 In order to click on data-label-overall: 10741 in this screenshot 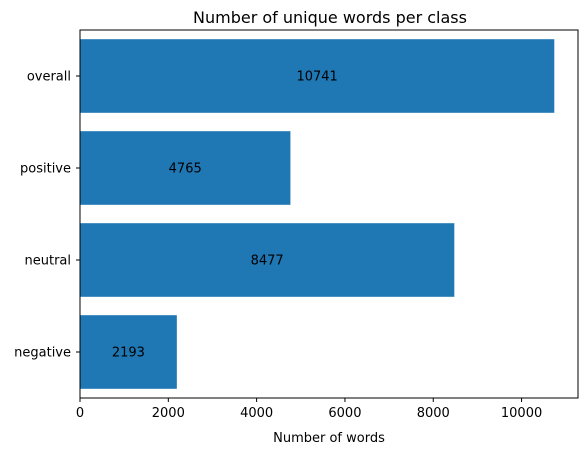, I will do `click(316, 77)`.